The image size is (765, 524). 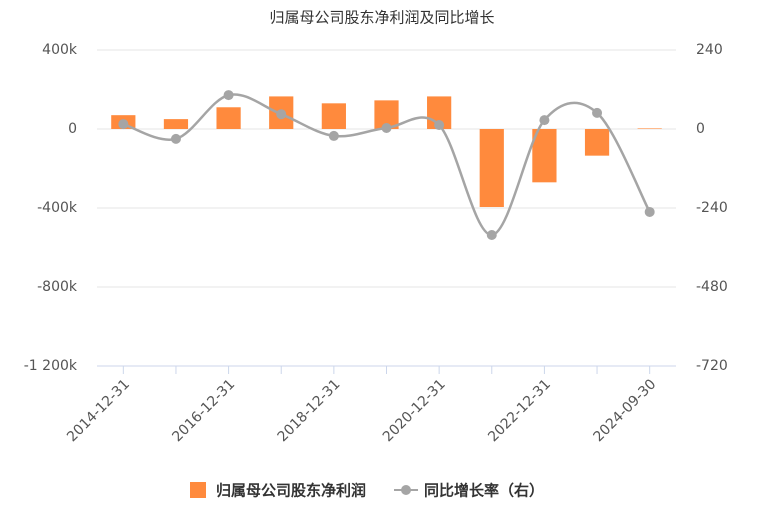 I want to click on y2-tick-label: -720, so click(x=712, y=366).